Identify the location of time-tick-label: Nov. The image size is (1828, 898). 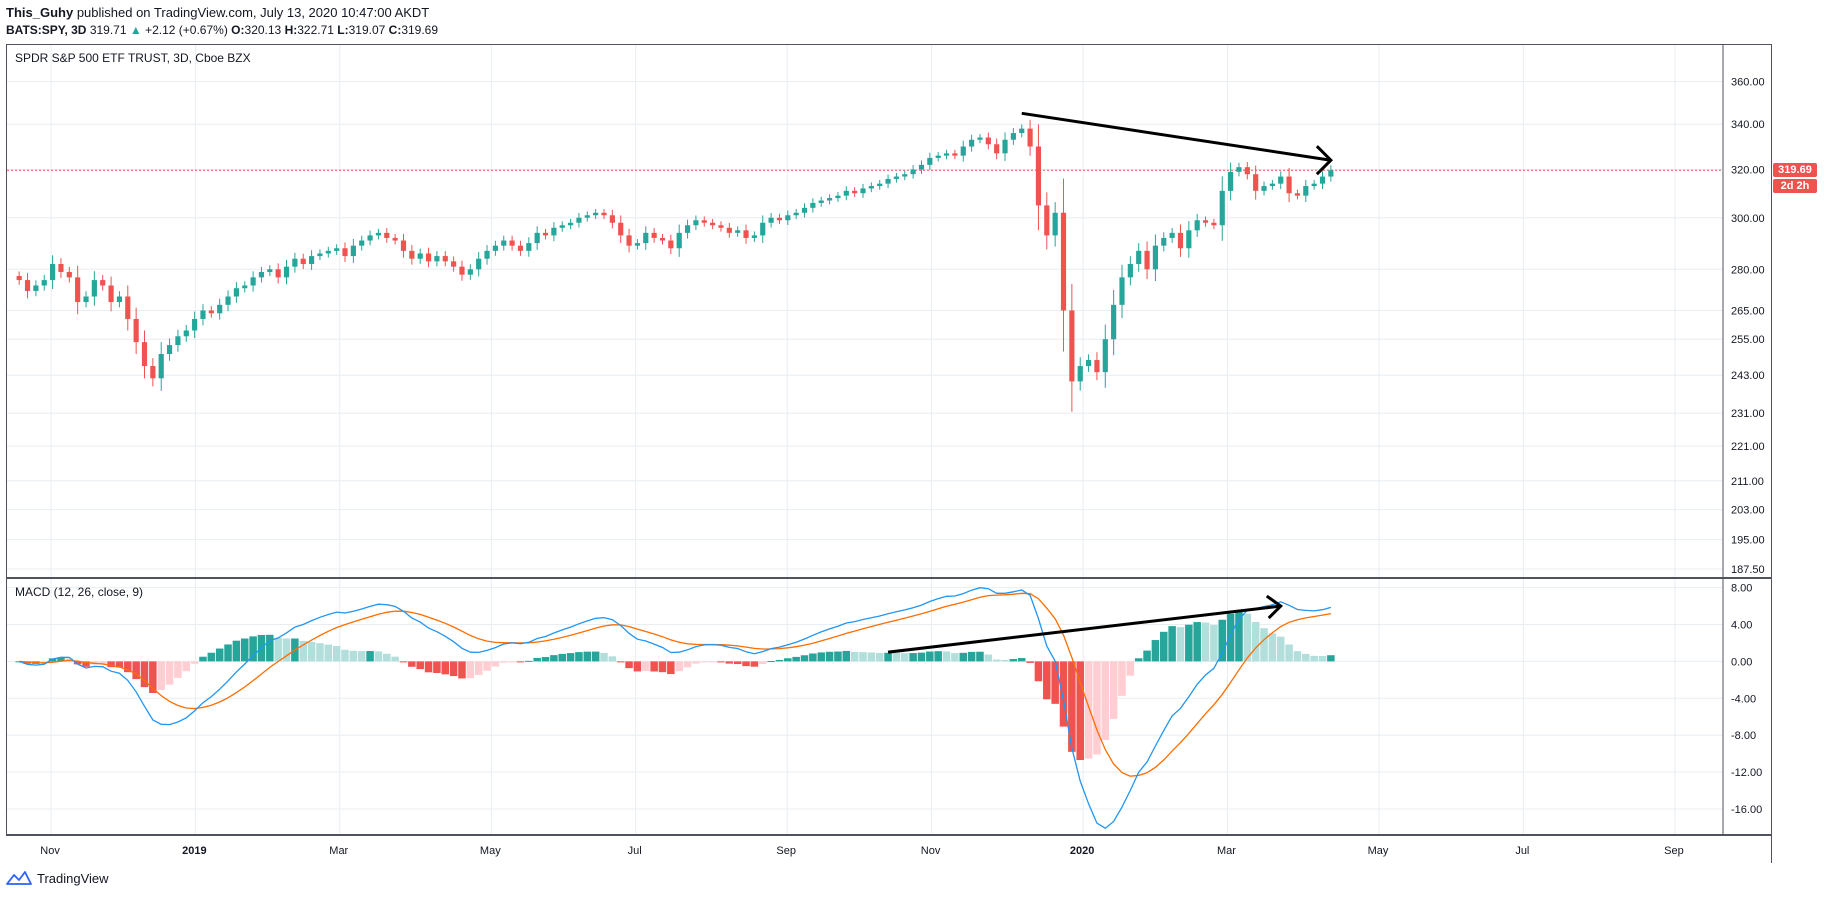
(931, 851).